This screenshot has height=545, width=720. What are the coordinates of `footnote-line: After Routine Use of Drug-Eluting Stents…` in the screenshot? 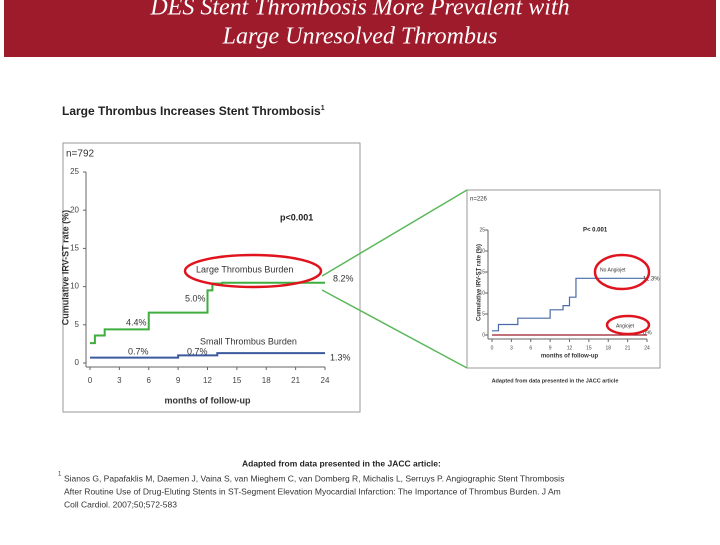 It's located at (312, 491).